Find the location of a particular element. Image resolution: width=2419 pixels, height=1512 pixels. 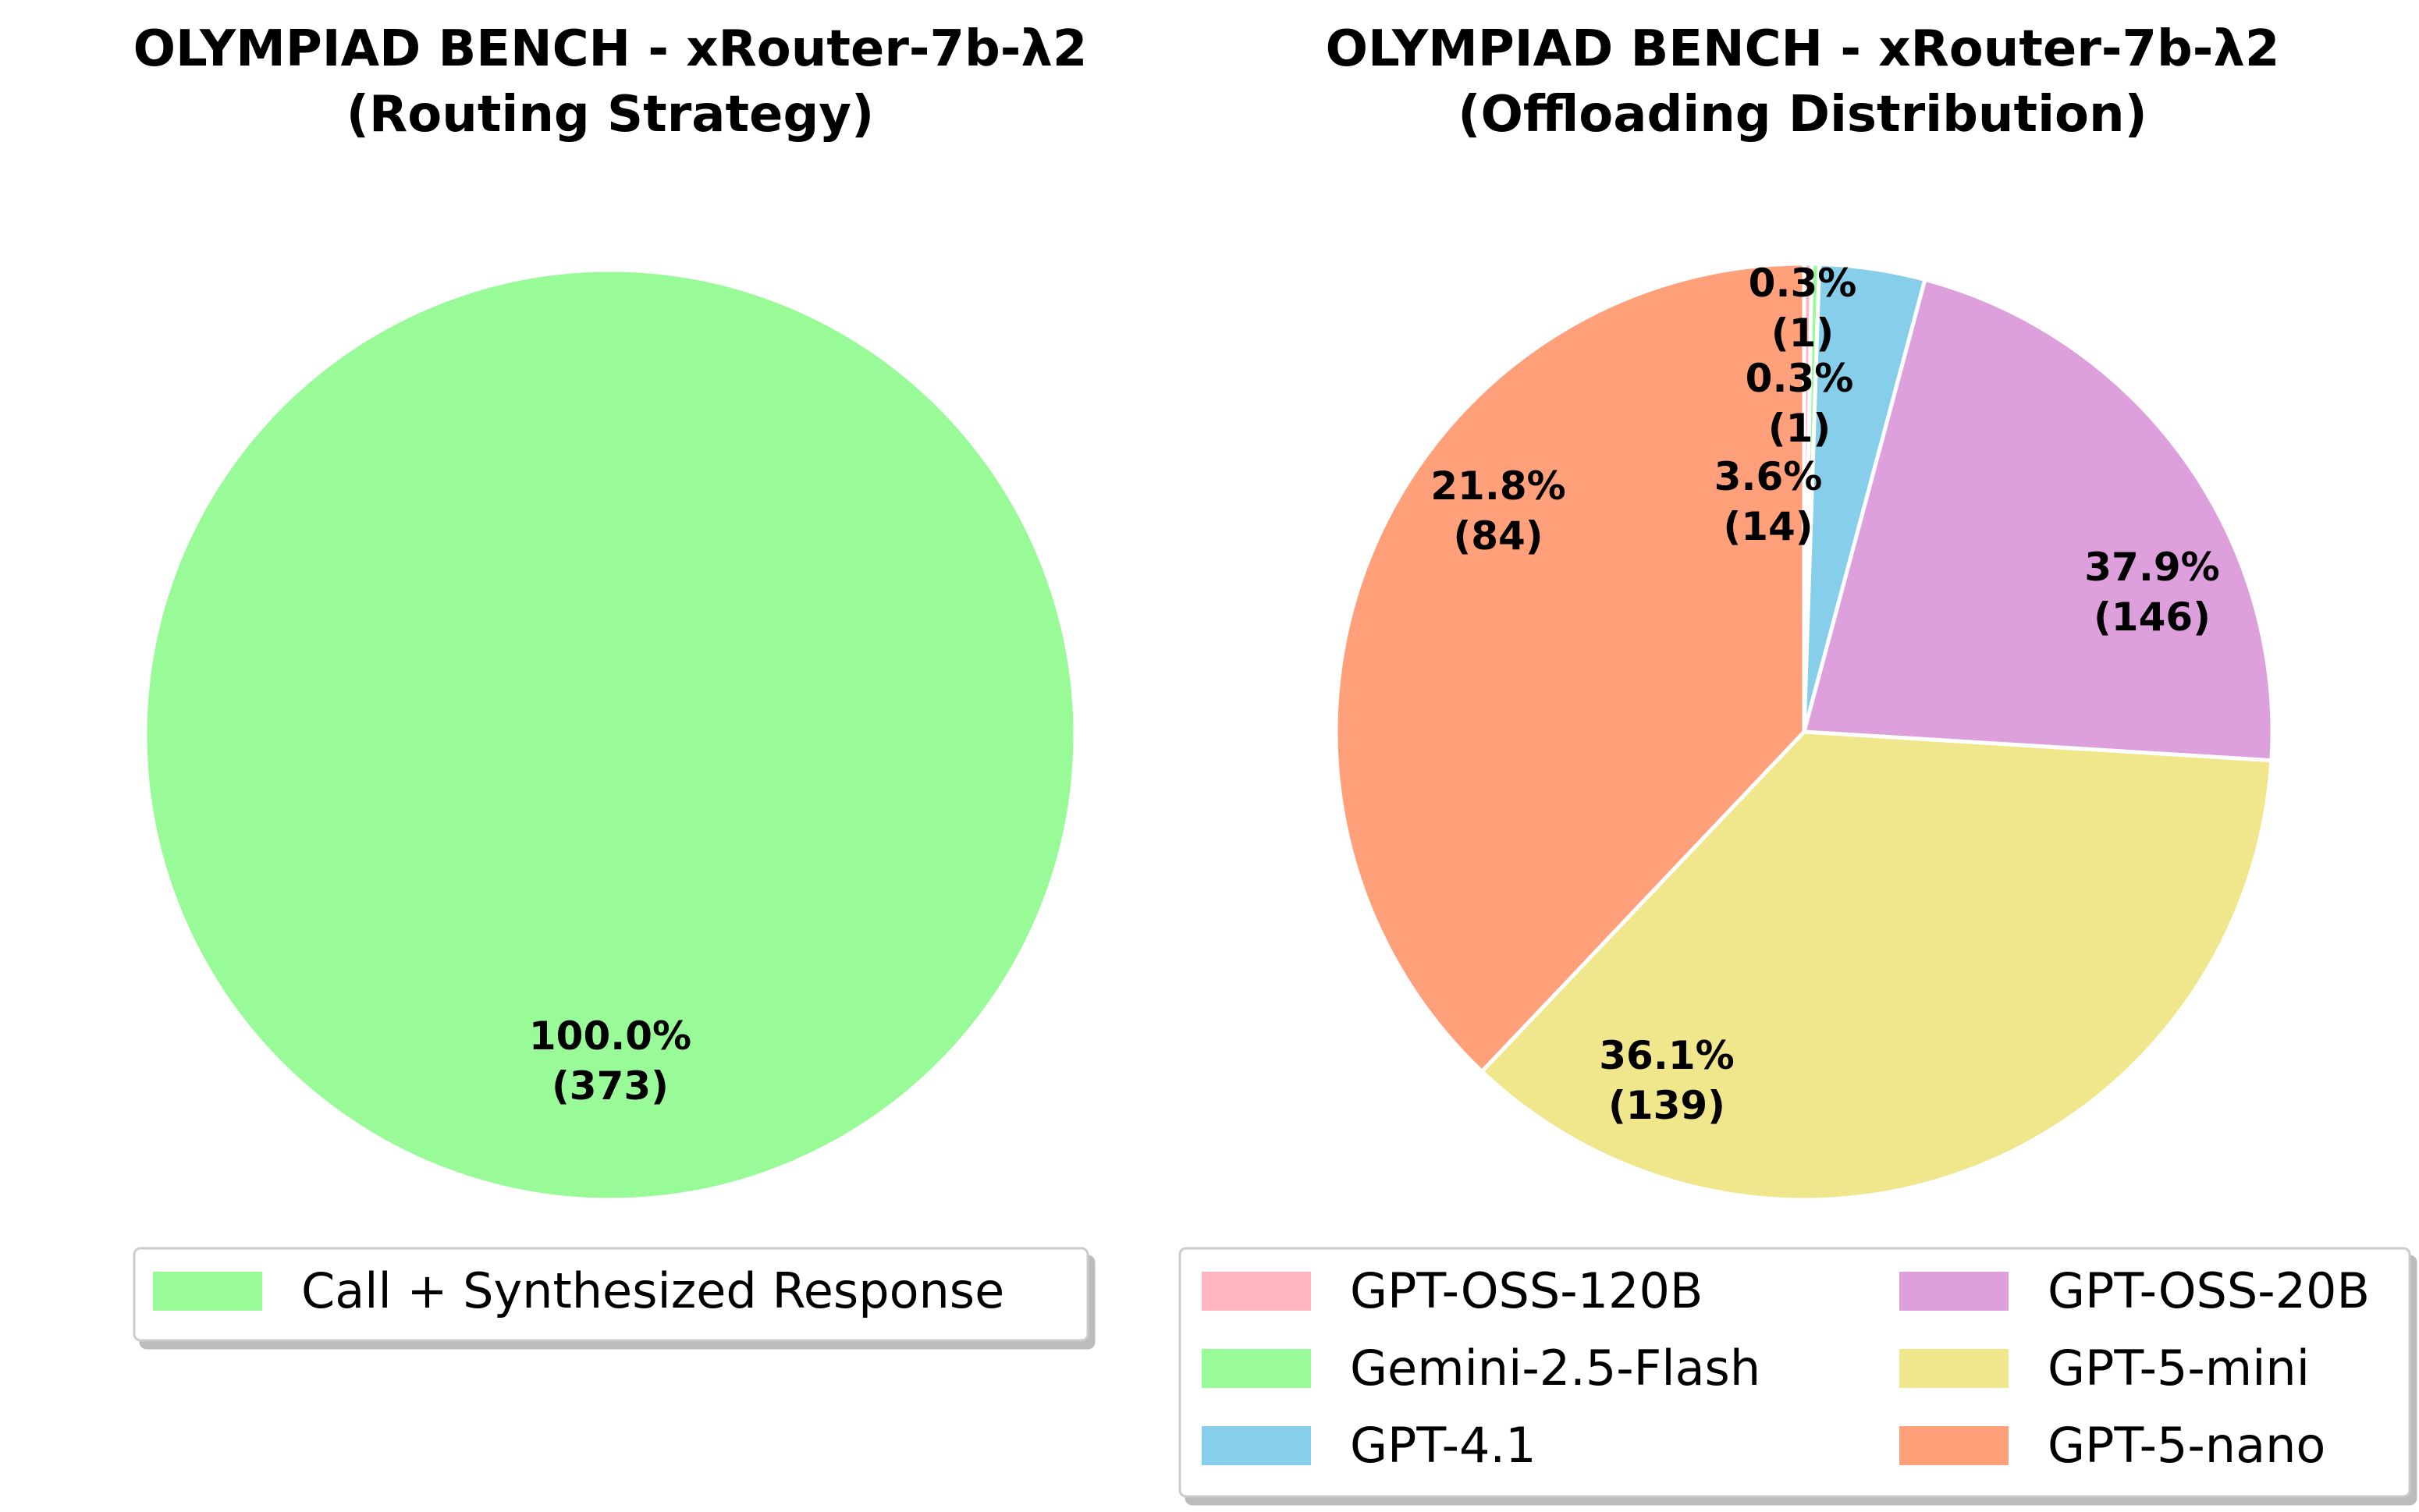

right-count-label: (84) is located at coordinates (1498, 536).